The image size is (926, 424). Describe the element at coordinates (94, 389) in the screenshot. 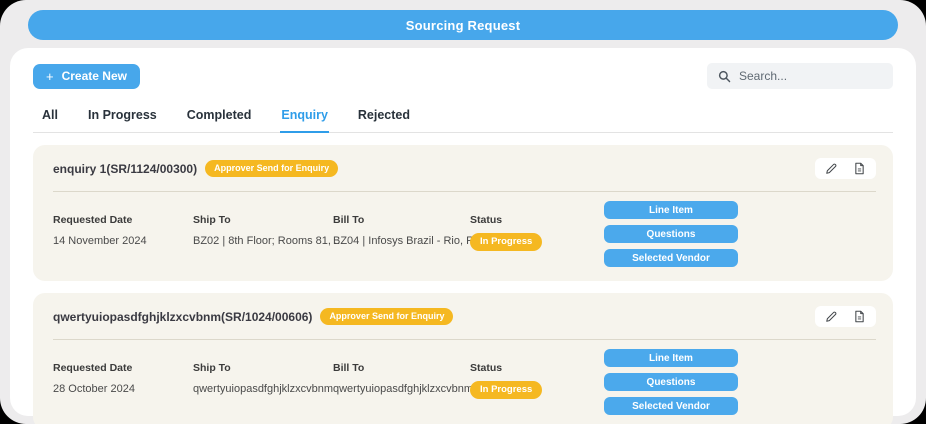

I see `field-value: 28 October 2024` at that location.